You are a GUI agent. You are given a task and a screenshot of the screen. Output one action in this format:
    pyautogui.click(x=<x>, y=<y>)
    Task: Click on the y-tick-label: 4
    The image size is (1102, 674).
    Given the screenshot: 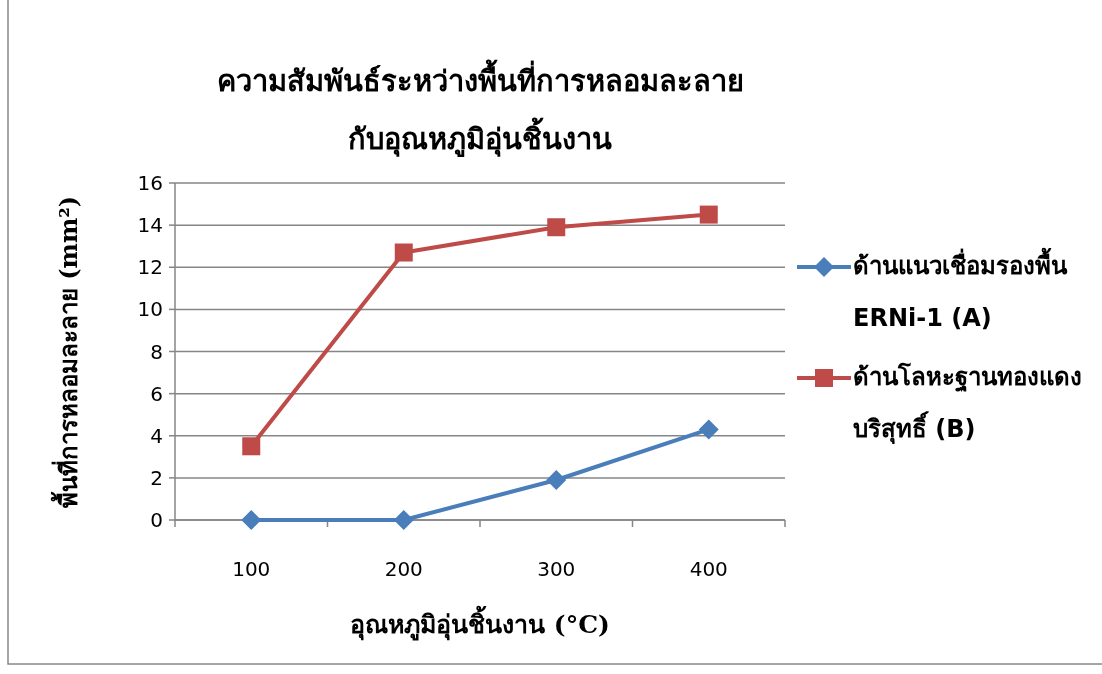 What is the action you would take?
    pyautogui.click(x=156, y=435)
    